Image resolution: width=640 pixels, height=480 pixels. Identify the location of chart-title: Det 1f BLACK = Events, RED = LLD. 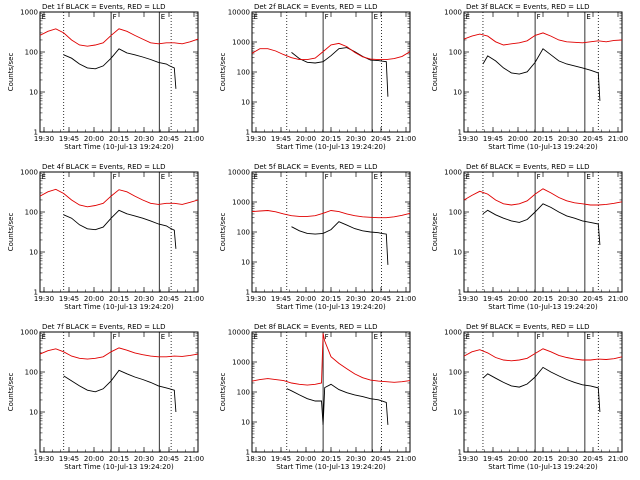
(103, 7).